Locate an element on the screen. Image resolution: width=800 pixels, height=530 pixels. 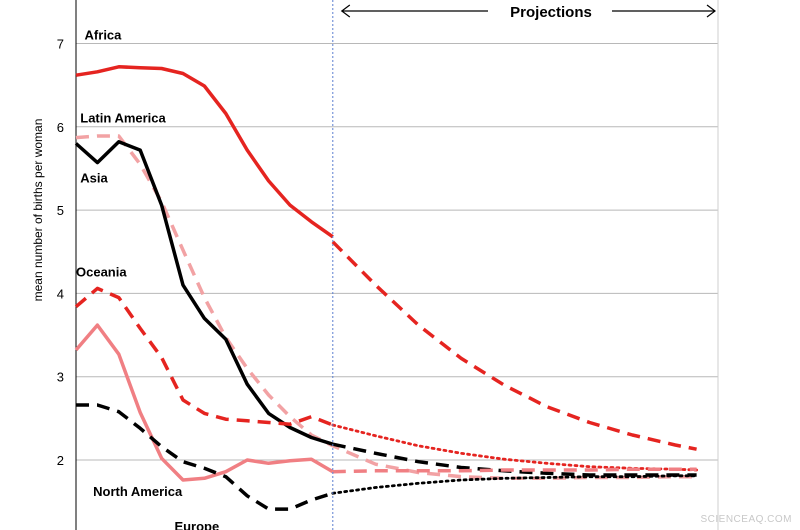
series-line-asia-dashed is located at coordinates (514, 459).